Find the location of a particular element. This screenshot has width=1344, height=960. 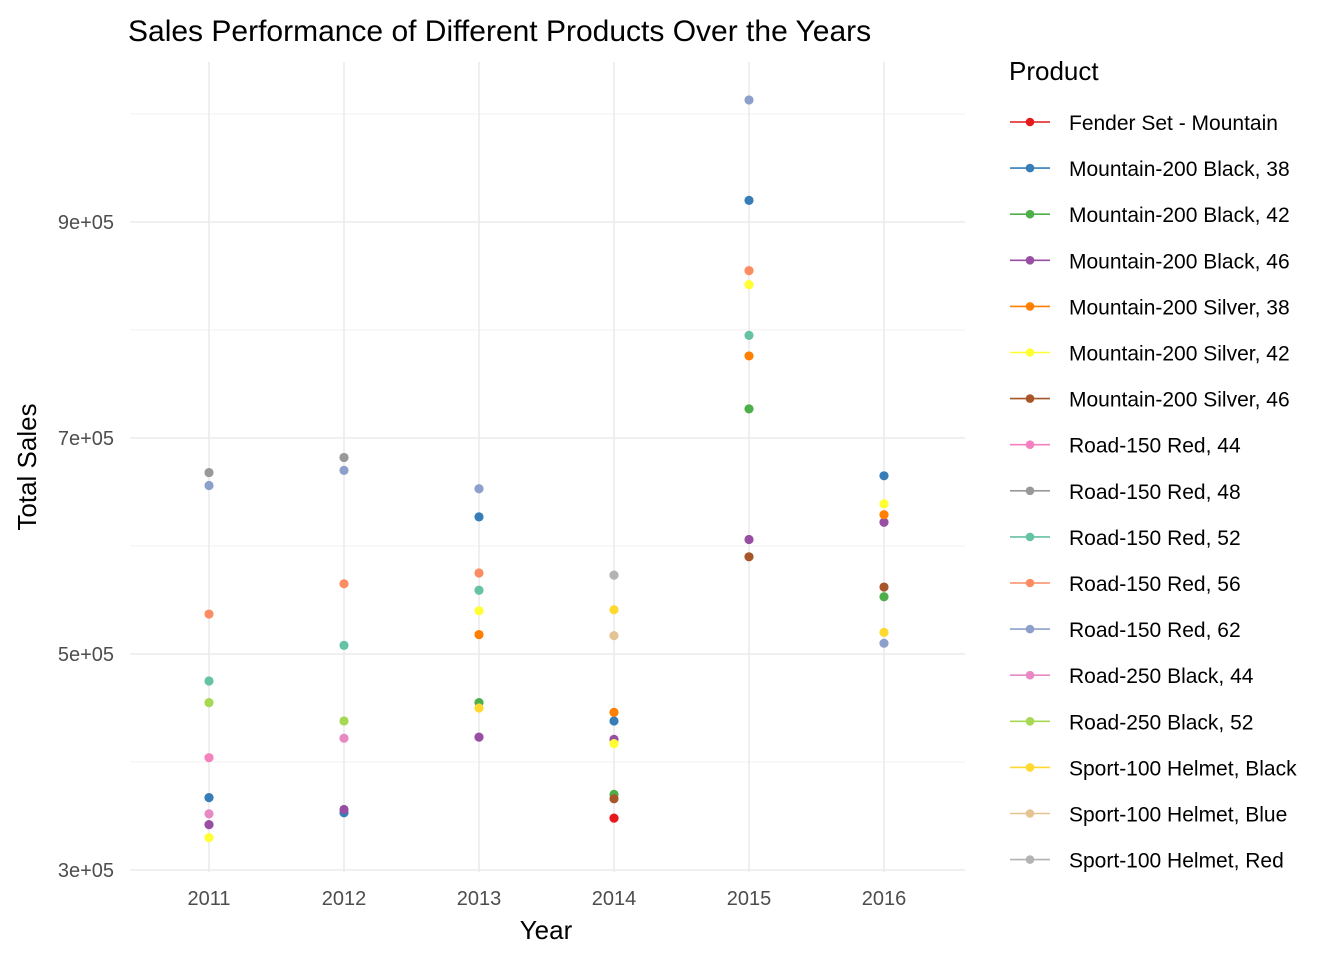

legend-item: Sport-100 Helmet, Red is located at coordinates (1147, 861).